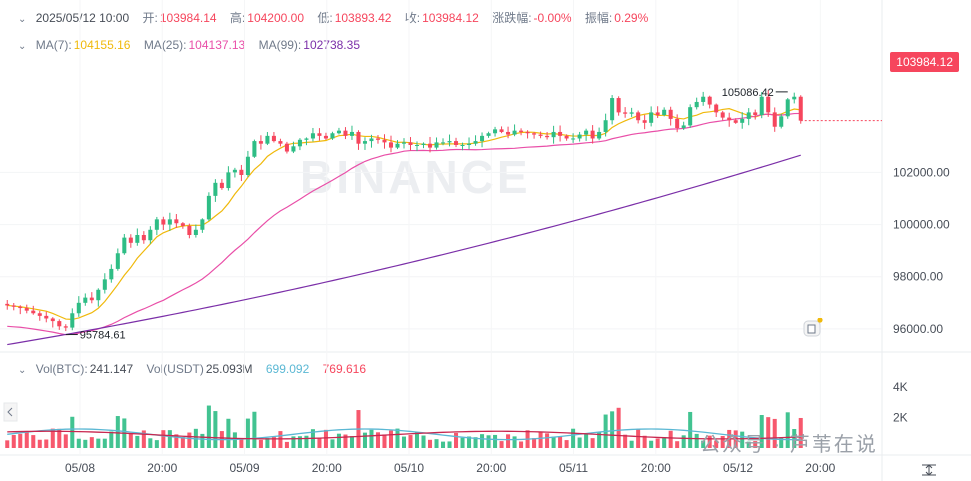 This screenshot has width=971, height=481. Describe the element at coordinates (930, 470) in the screenshot. I see `axis-settings-icon` at that location.